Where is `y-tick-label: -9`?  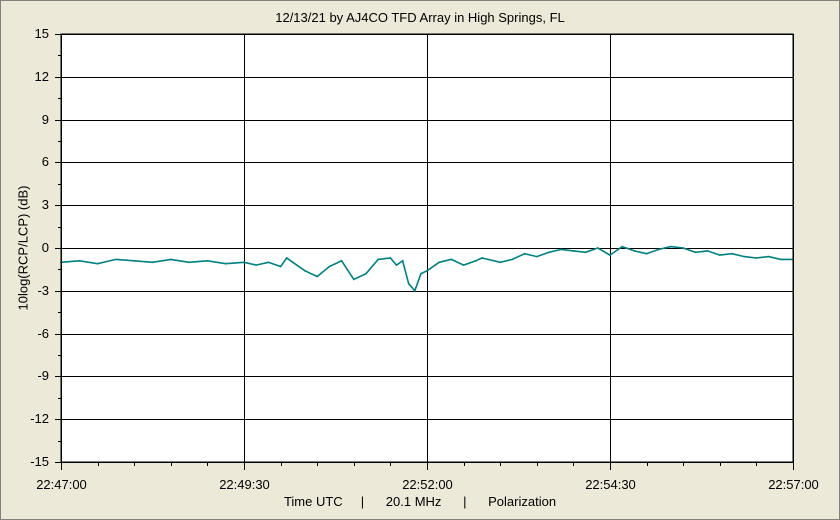
y-tick-label: -9 is located at coordinates (43, 375).